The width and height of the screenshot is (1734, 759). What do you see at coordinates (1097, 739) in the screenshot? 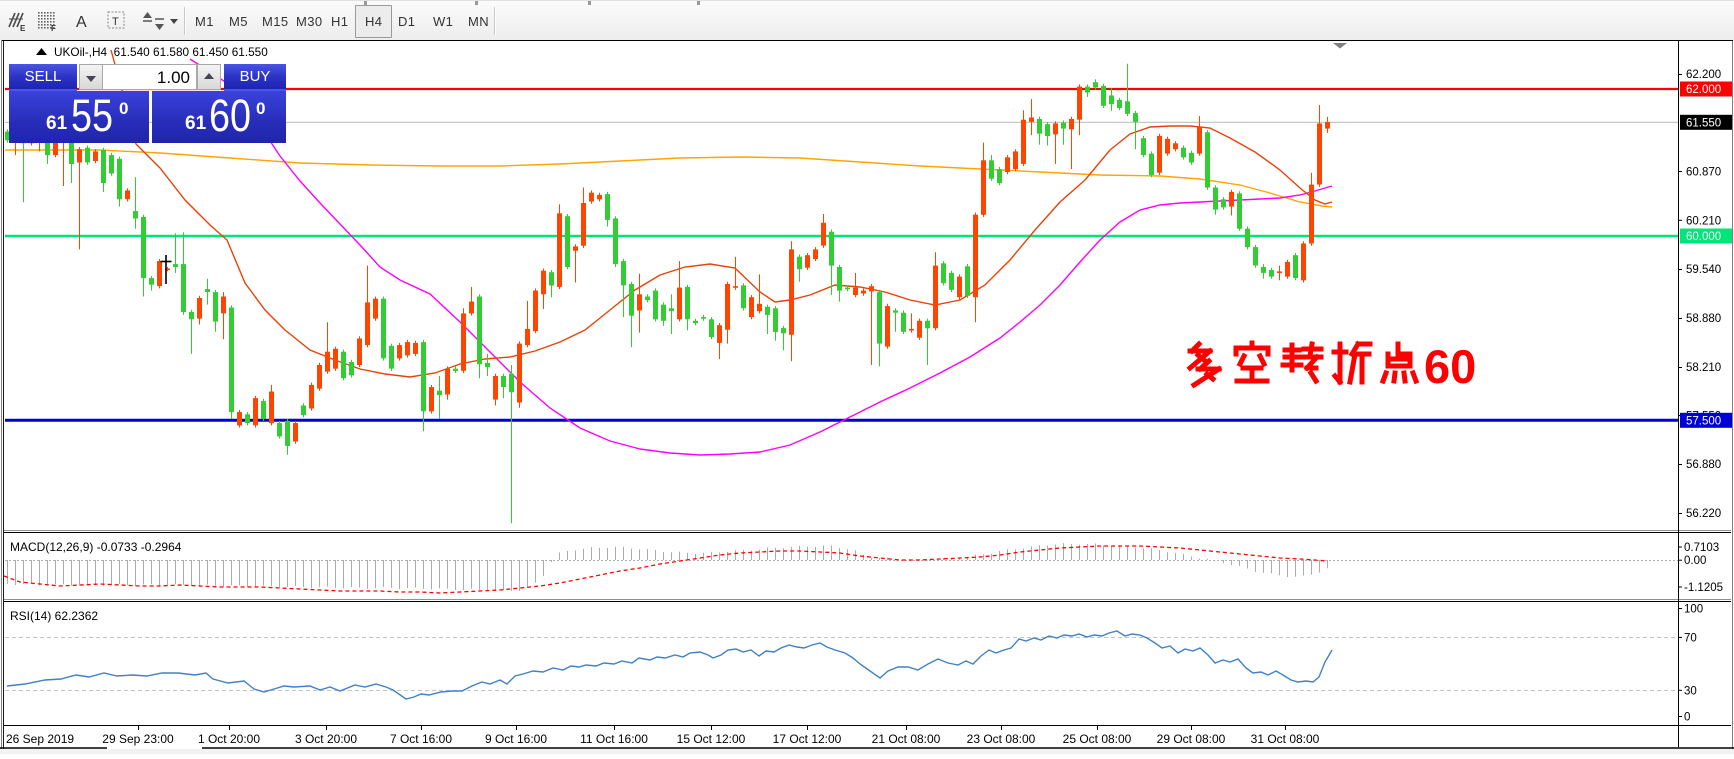
I see `svg-text: 25 Oct 08:00` at bounding box center [1097, 739].